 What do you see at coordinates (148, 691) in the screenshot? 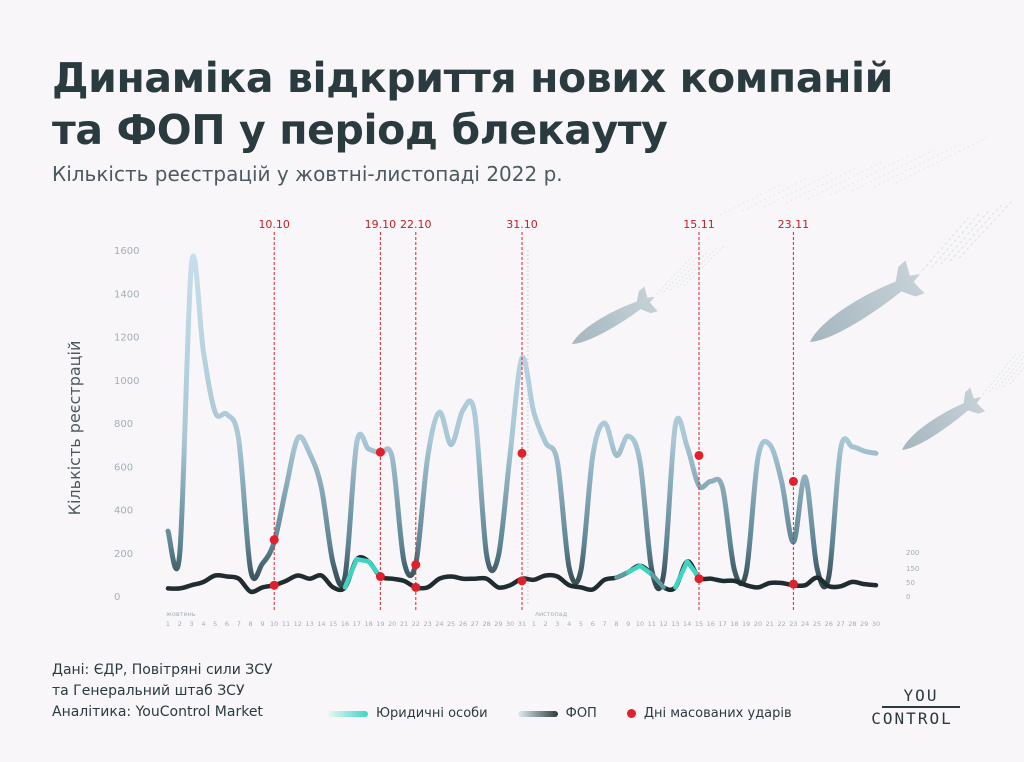
I see `source-line-2: та Генеральний штаб ЗСУ` at bounding box center [148, 691].